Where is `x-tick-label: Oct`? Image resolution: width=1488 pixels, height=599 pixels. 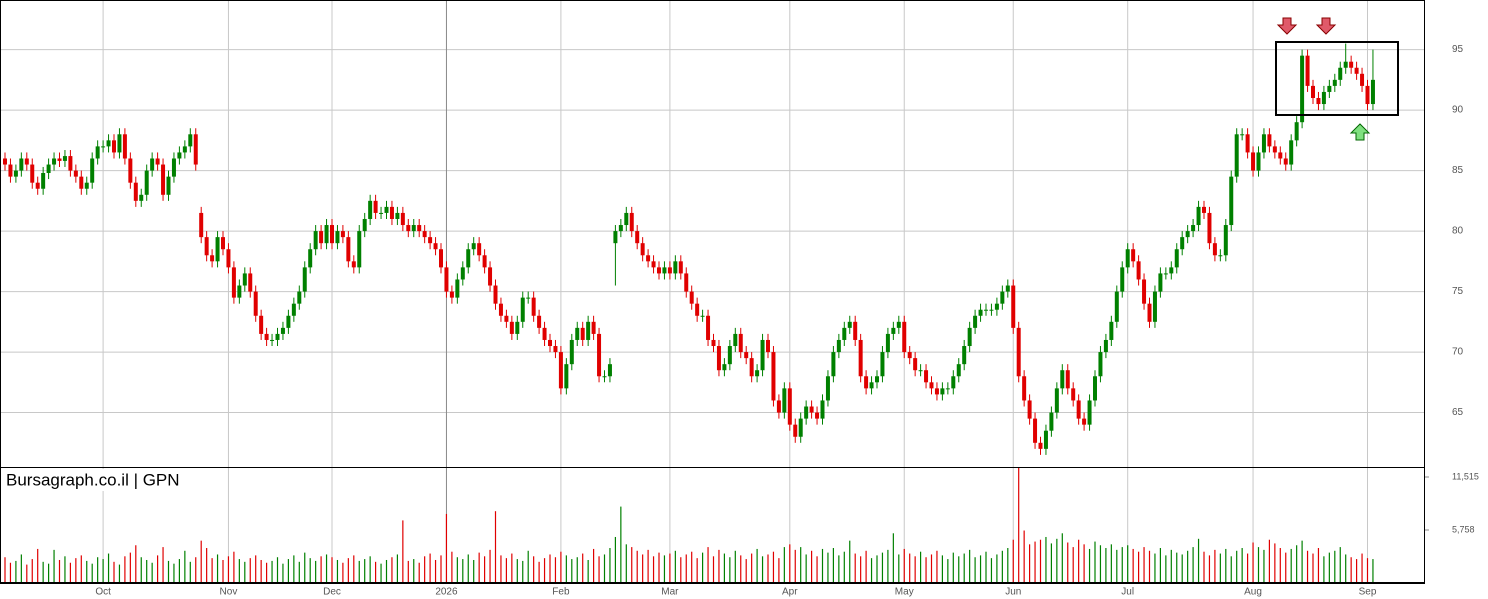 x-tick-label: Oct is located at coordinates (103, 592).